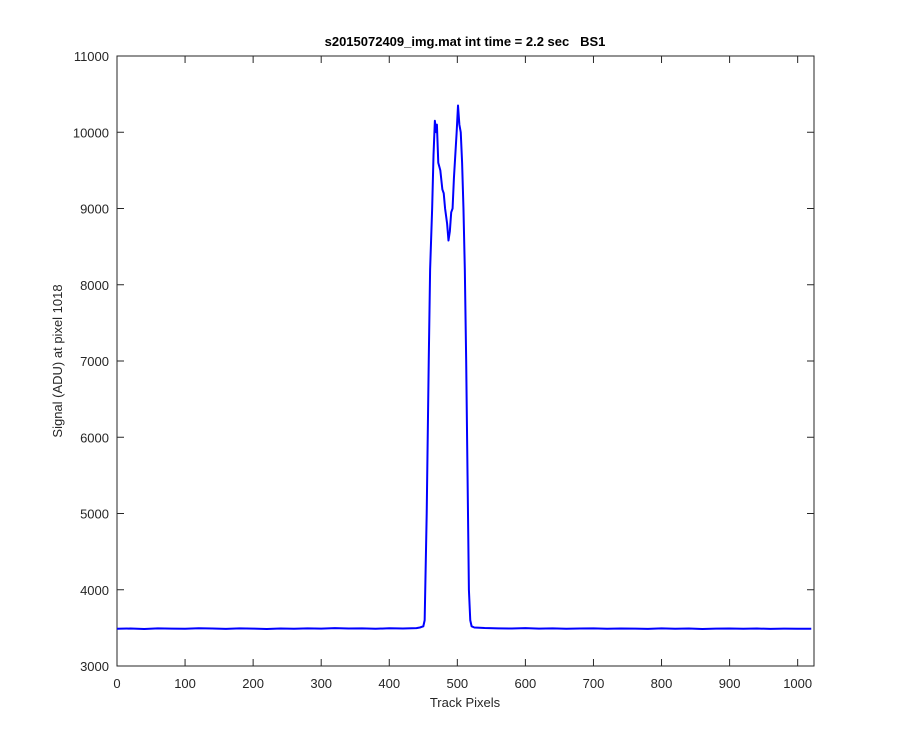  Describe the element at coordinates (253, 683) in the screenshot. I see `x-tick-label: 200` at that location.